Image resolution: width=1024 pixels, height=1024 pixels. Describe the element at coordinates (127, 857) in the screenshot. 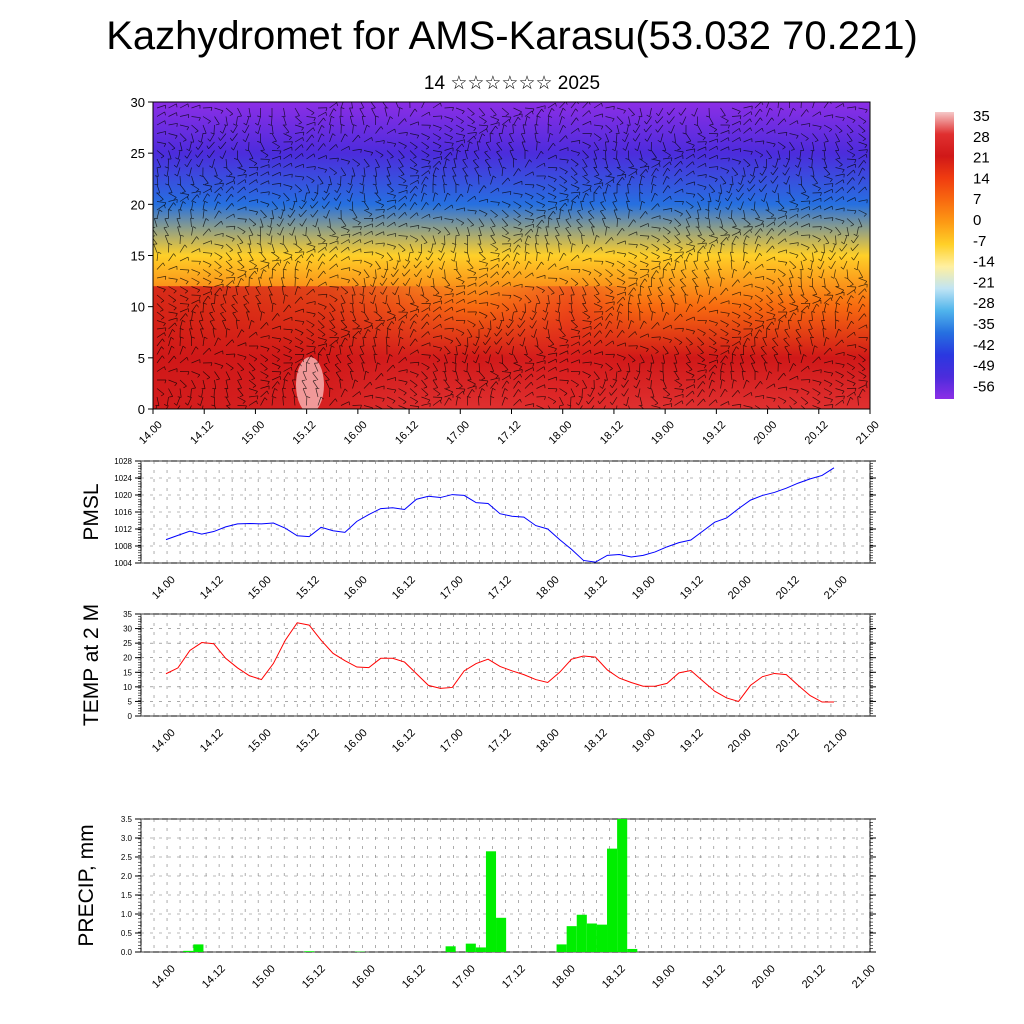

I see `precip-ytick: 2.5` at that location.